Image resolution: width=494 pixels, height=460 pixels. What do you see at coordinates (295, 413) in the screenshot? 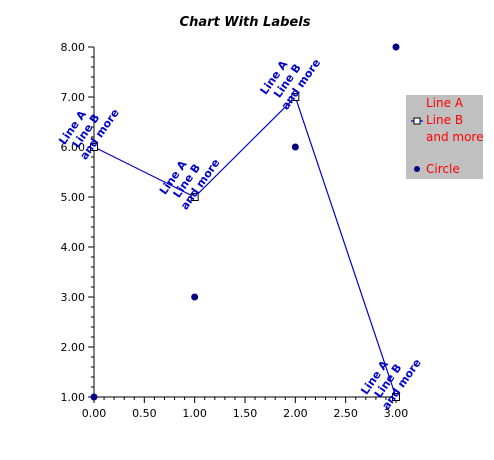
I see `x-tick-label: 2.00` at bounding box center [295, 413].